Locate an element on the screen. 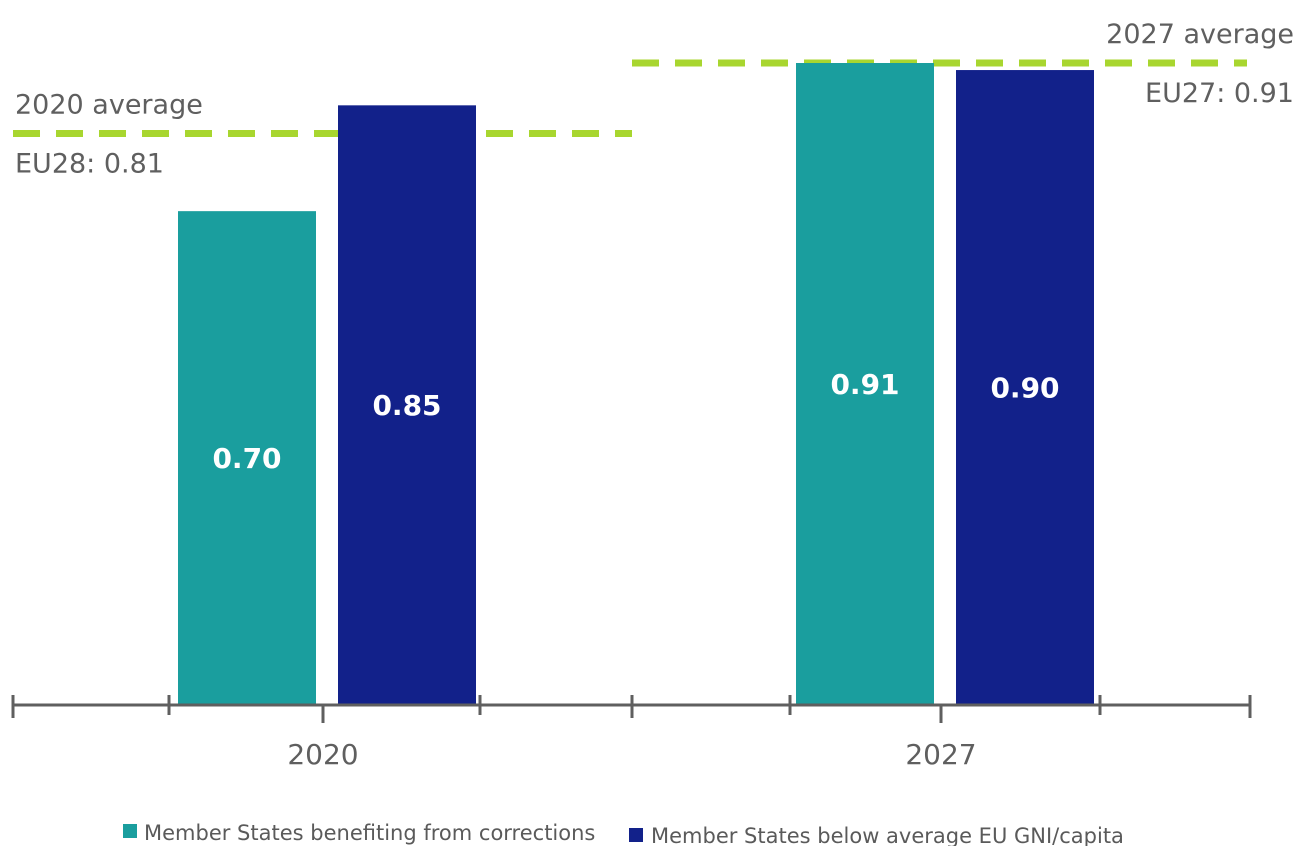  bar-value-label: 0.91 is located at coordinates (864, 384).